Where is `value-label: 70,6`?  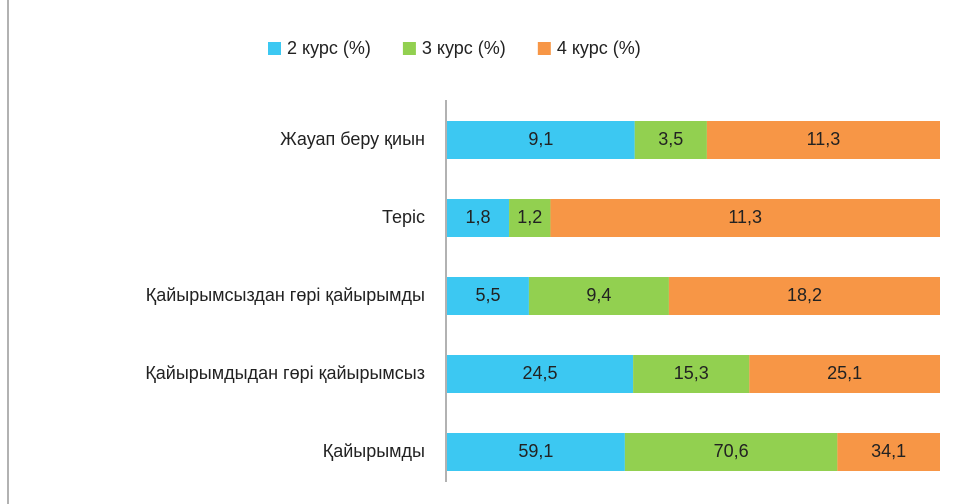
value-label: 70,6 is located at coordinates (731, 451).